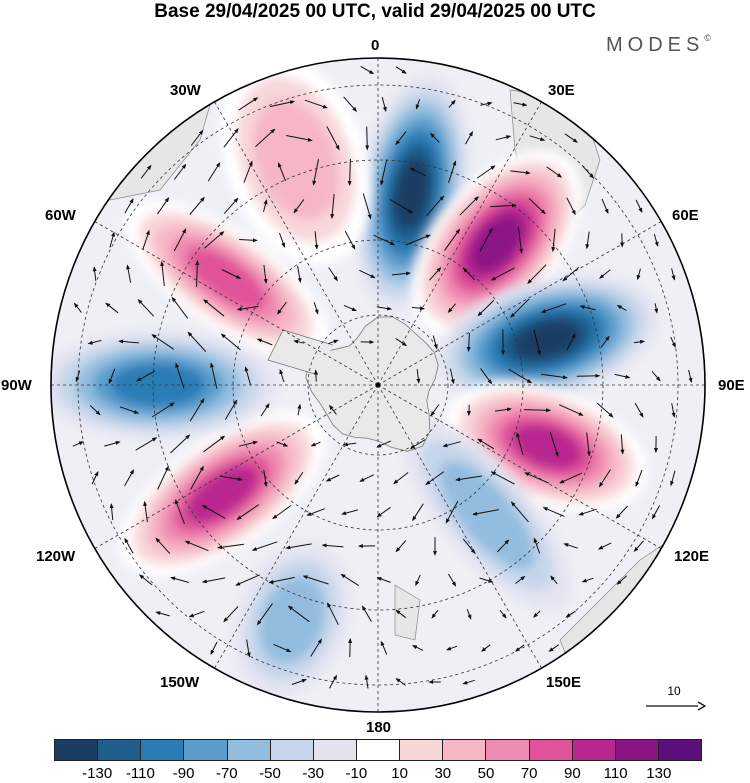  Describe the element at coordinates (443, 773) in the screenshot. I see `colorbar-tick-label: 30` at that location.